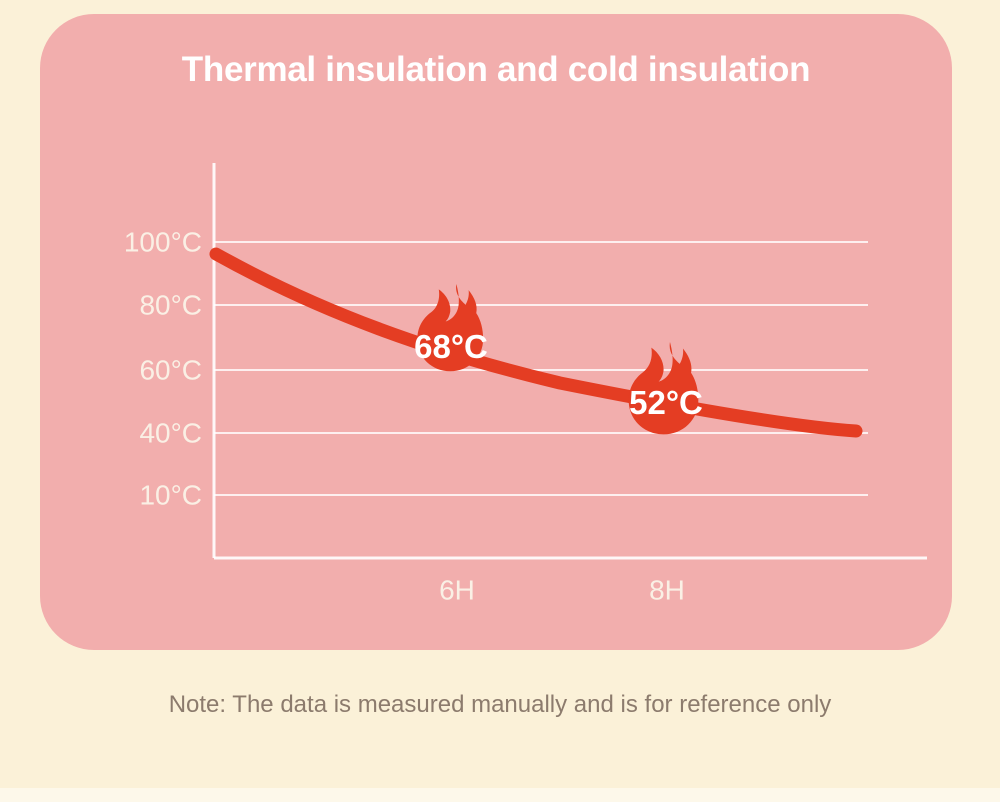 The image size is (1000, 802). Describe the element at coordinates (666, 402) in the screenshot. I see `data-point-label-8H: 52°C` at that location.